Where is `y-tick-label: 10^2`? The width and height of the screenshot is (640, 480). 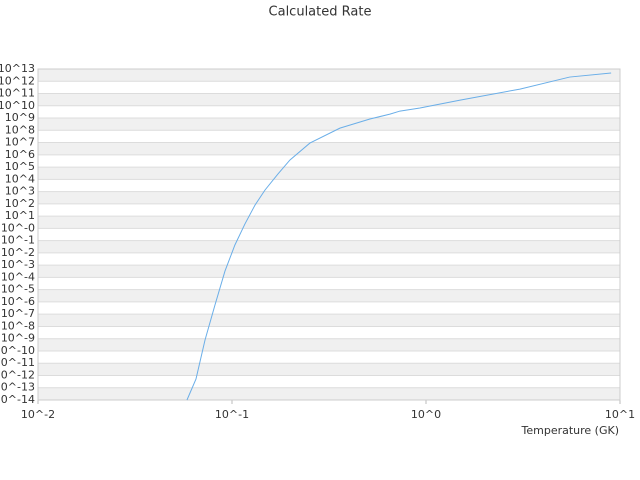
y-tick-label: 10^2 is located at coordinates (20, 203).